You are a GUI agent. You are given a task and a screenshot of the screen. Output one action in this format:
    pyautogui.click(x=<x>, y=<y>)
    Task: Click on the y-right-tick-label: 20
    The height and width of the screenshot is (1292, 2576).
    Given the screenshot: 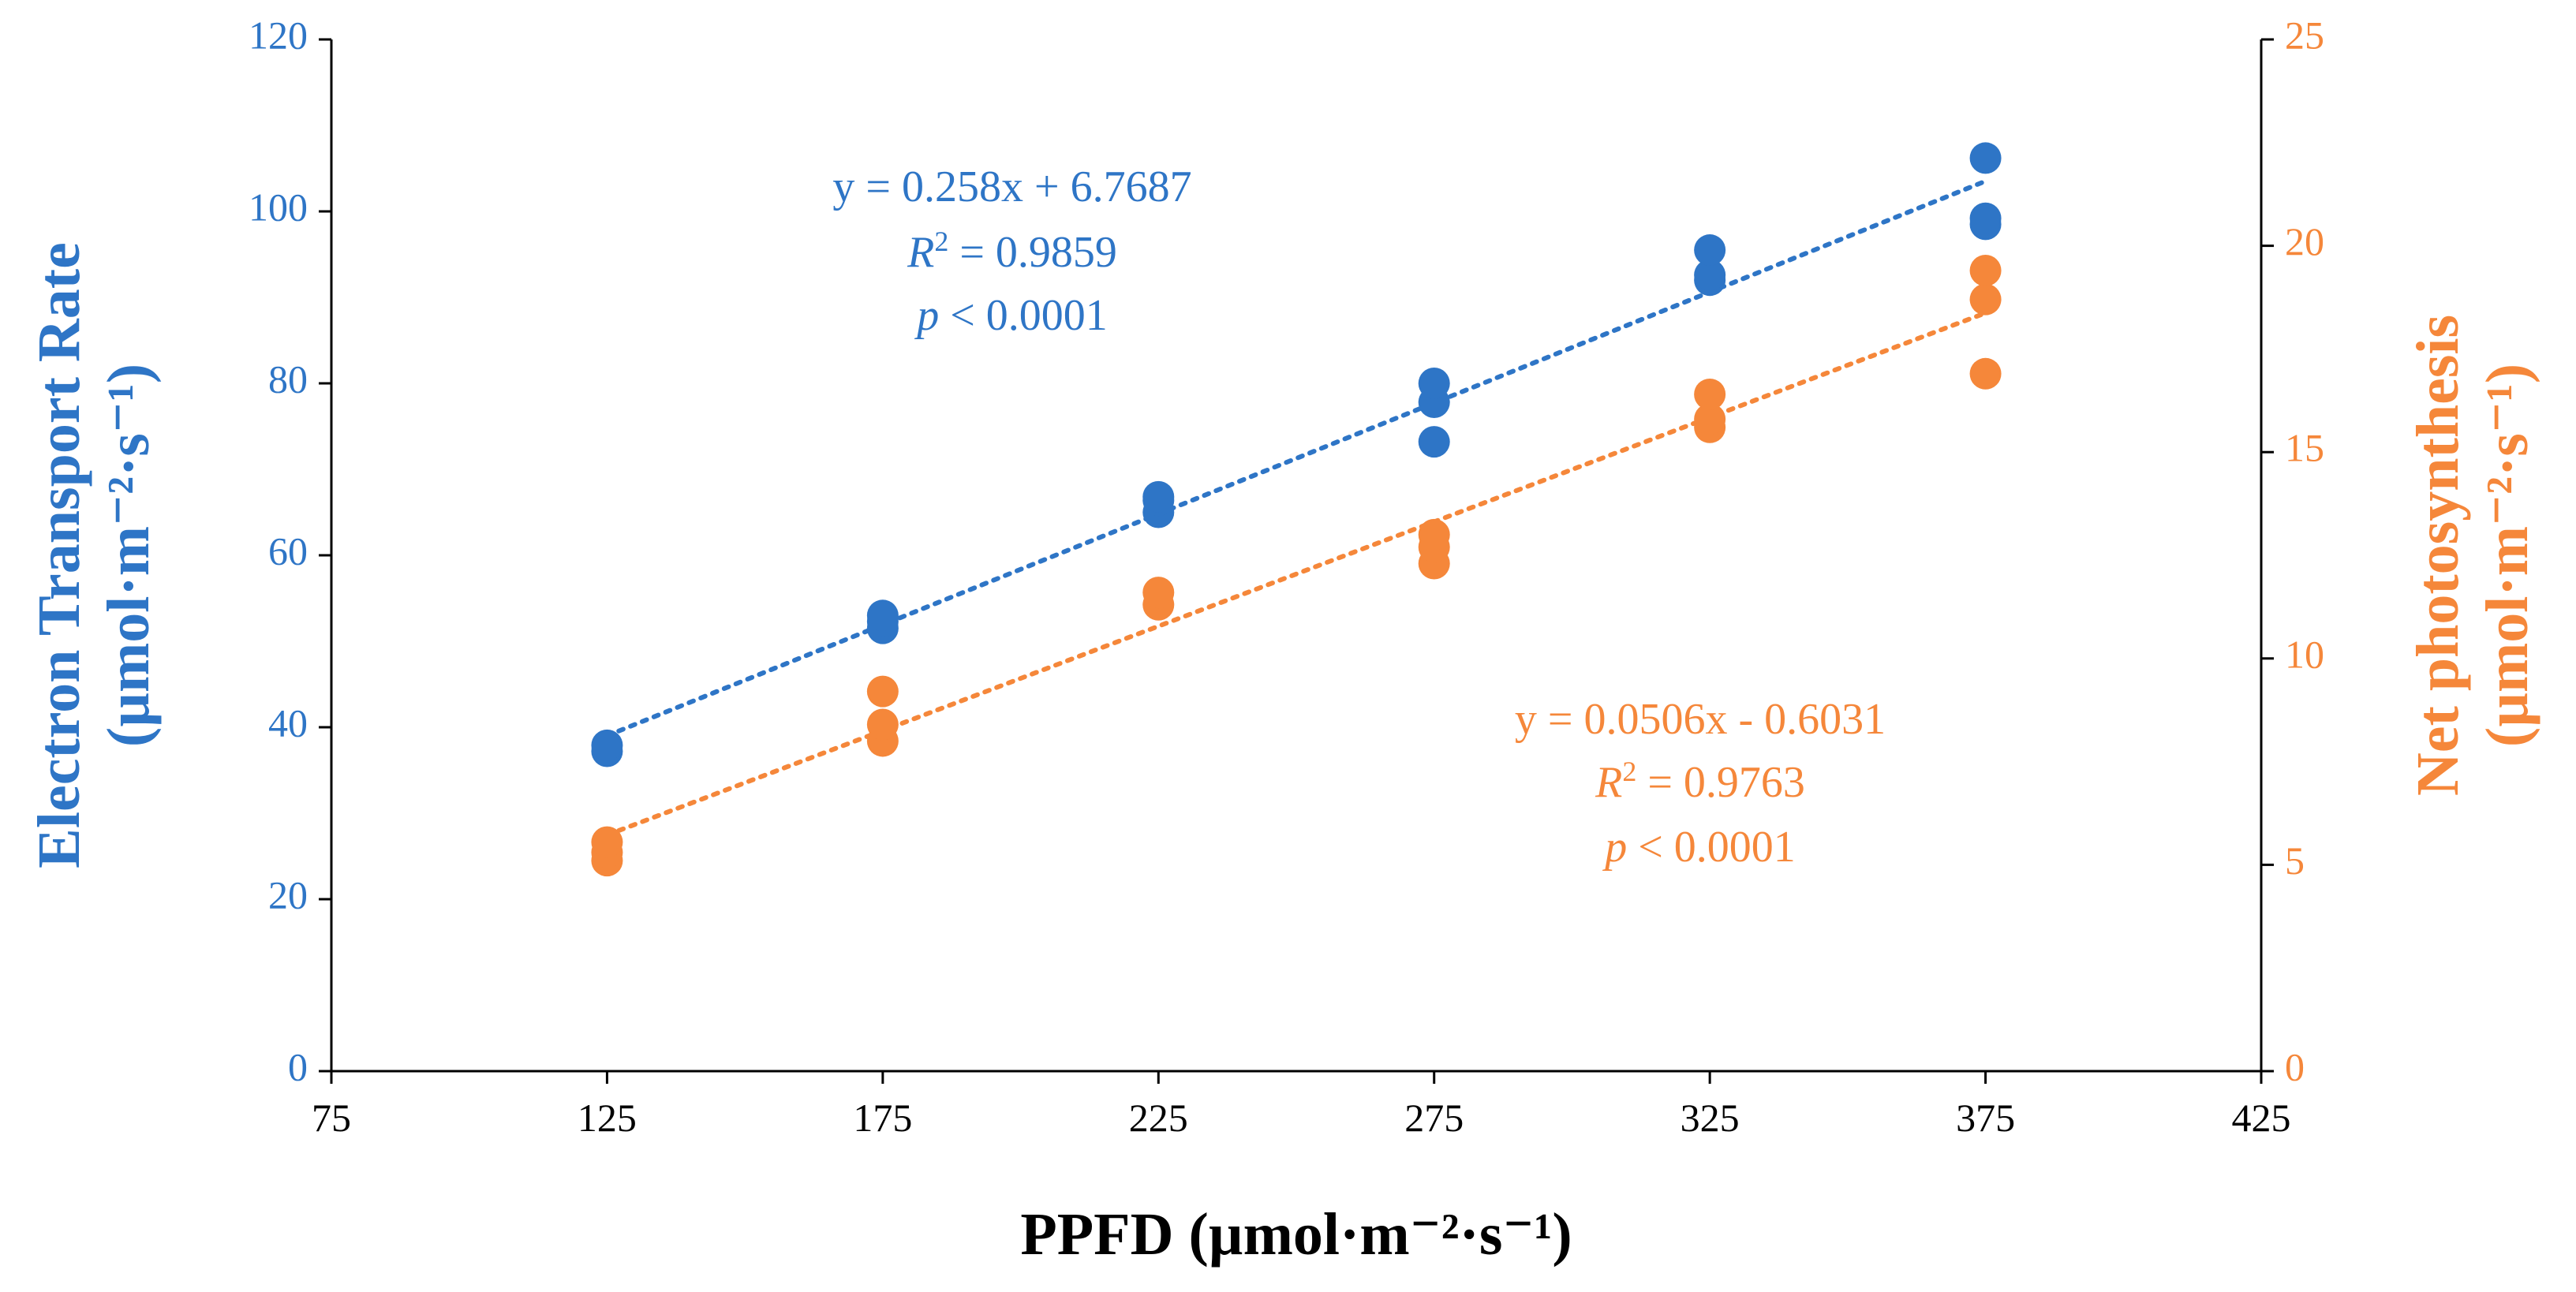 What is the action you would take?
    pyautogui.click(x=2304, y=241)
    